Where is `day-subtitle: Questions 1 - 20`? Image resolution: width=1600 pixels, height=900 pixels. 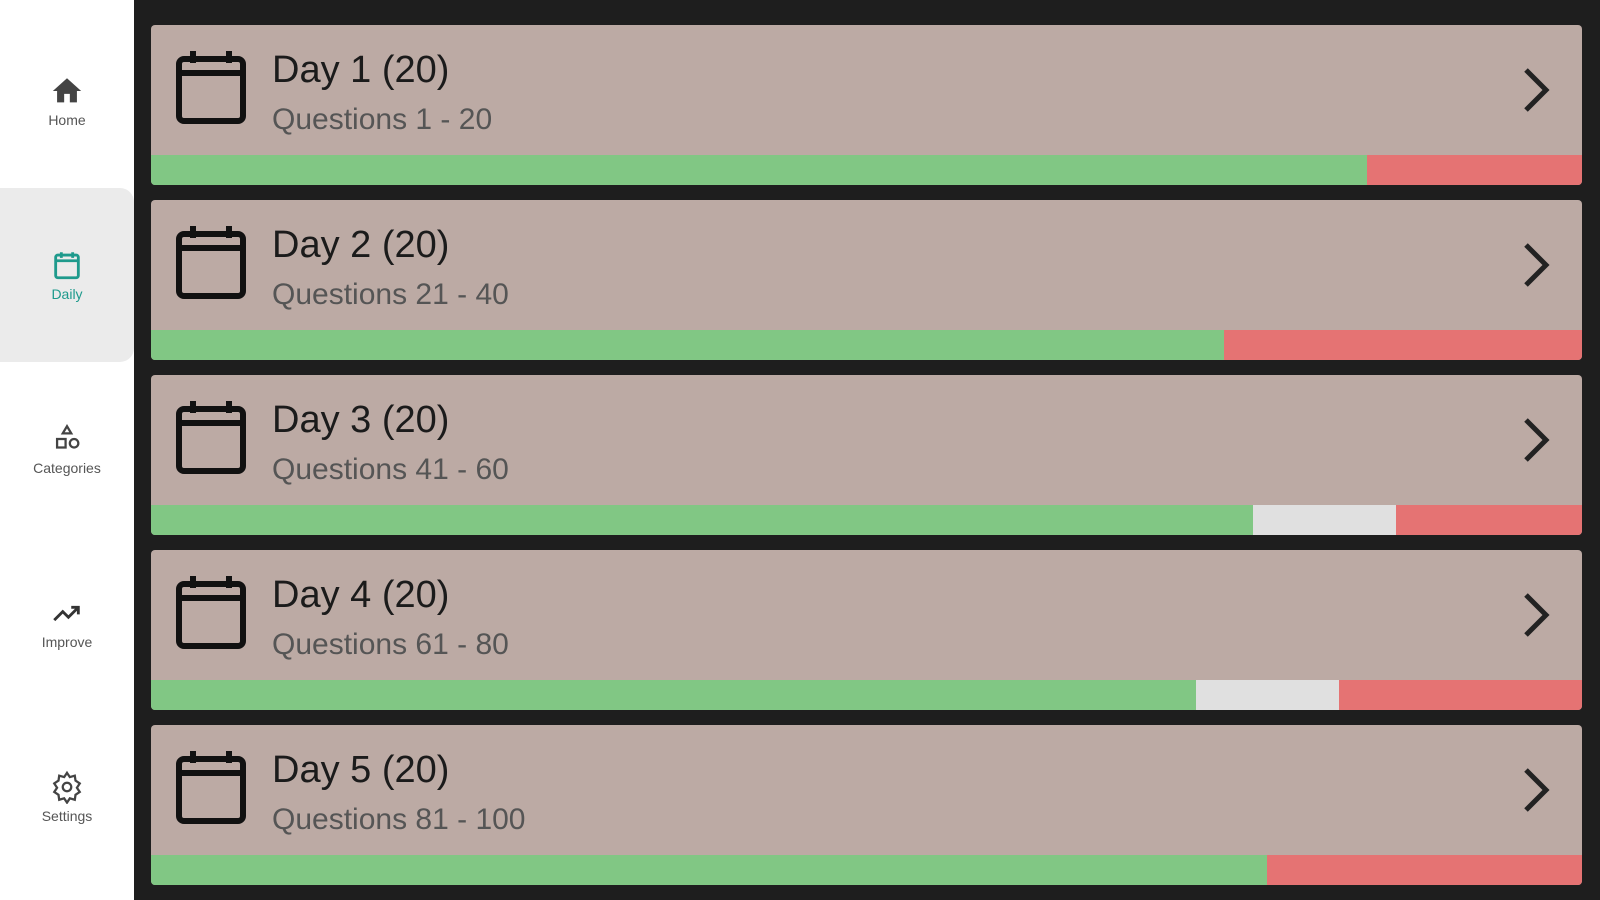
day-subtitle: Questions 1 - 20 is located at coordinates (382, 119).